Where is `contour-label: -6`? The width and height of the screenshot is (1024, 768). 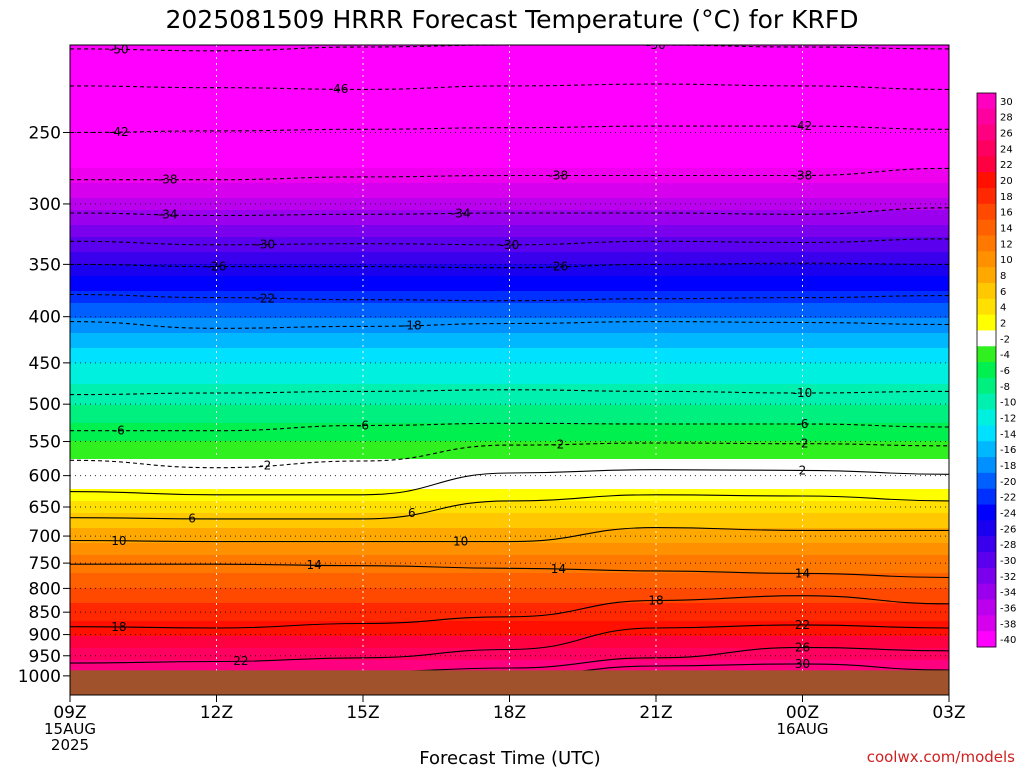 contour-label: -6 is located at coordinates (803, 424).